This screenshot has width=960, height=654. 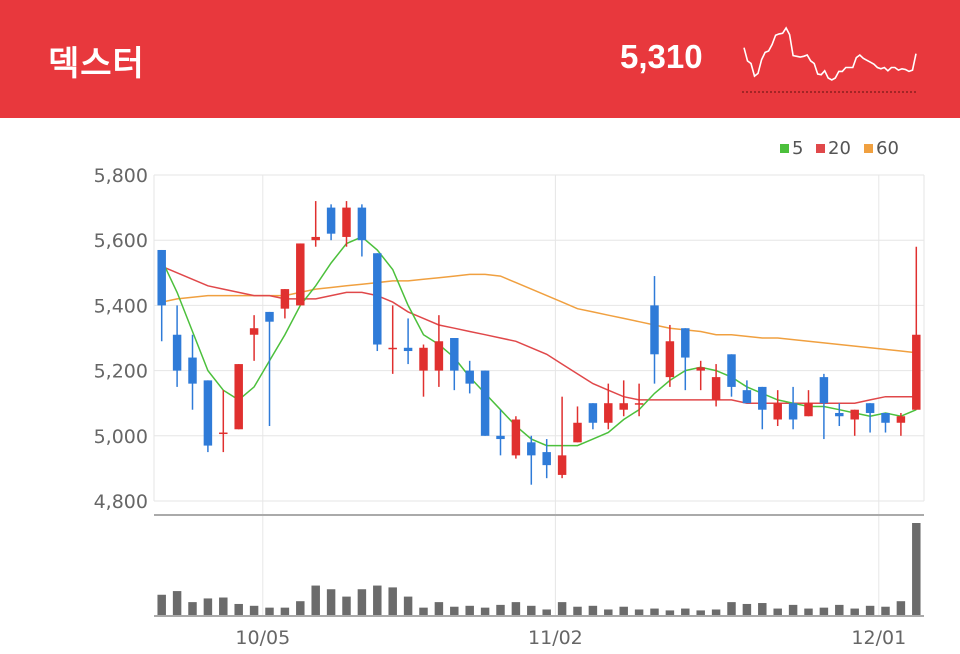 What do you see at coordinates (878, 638) in the screenshot?
I see `x-tick-label: 12/01` at bounding box center [878, 638].